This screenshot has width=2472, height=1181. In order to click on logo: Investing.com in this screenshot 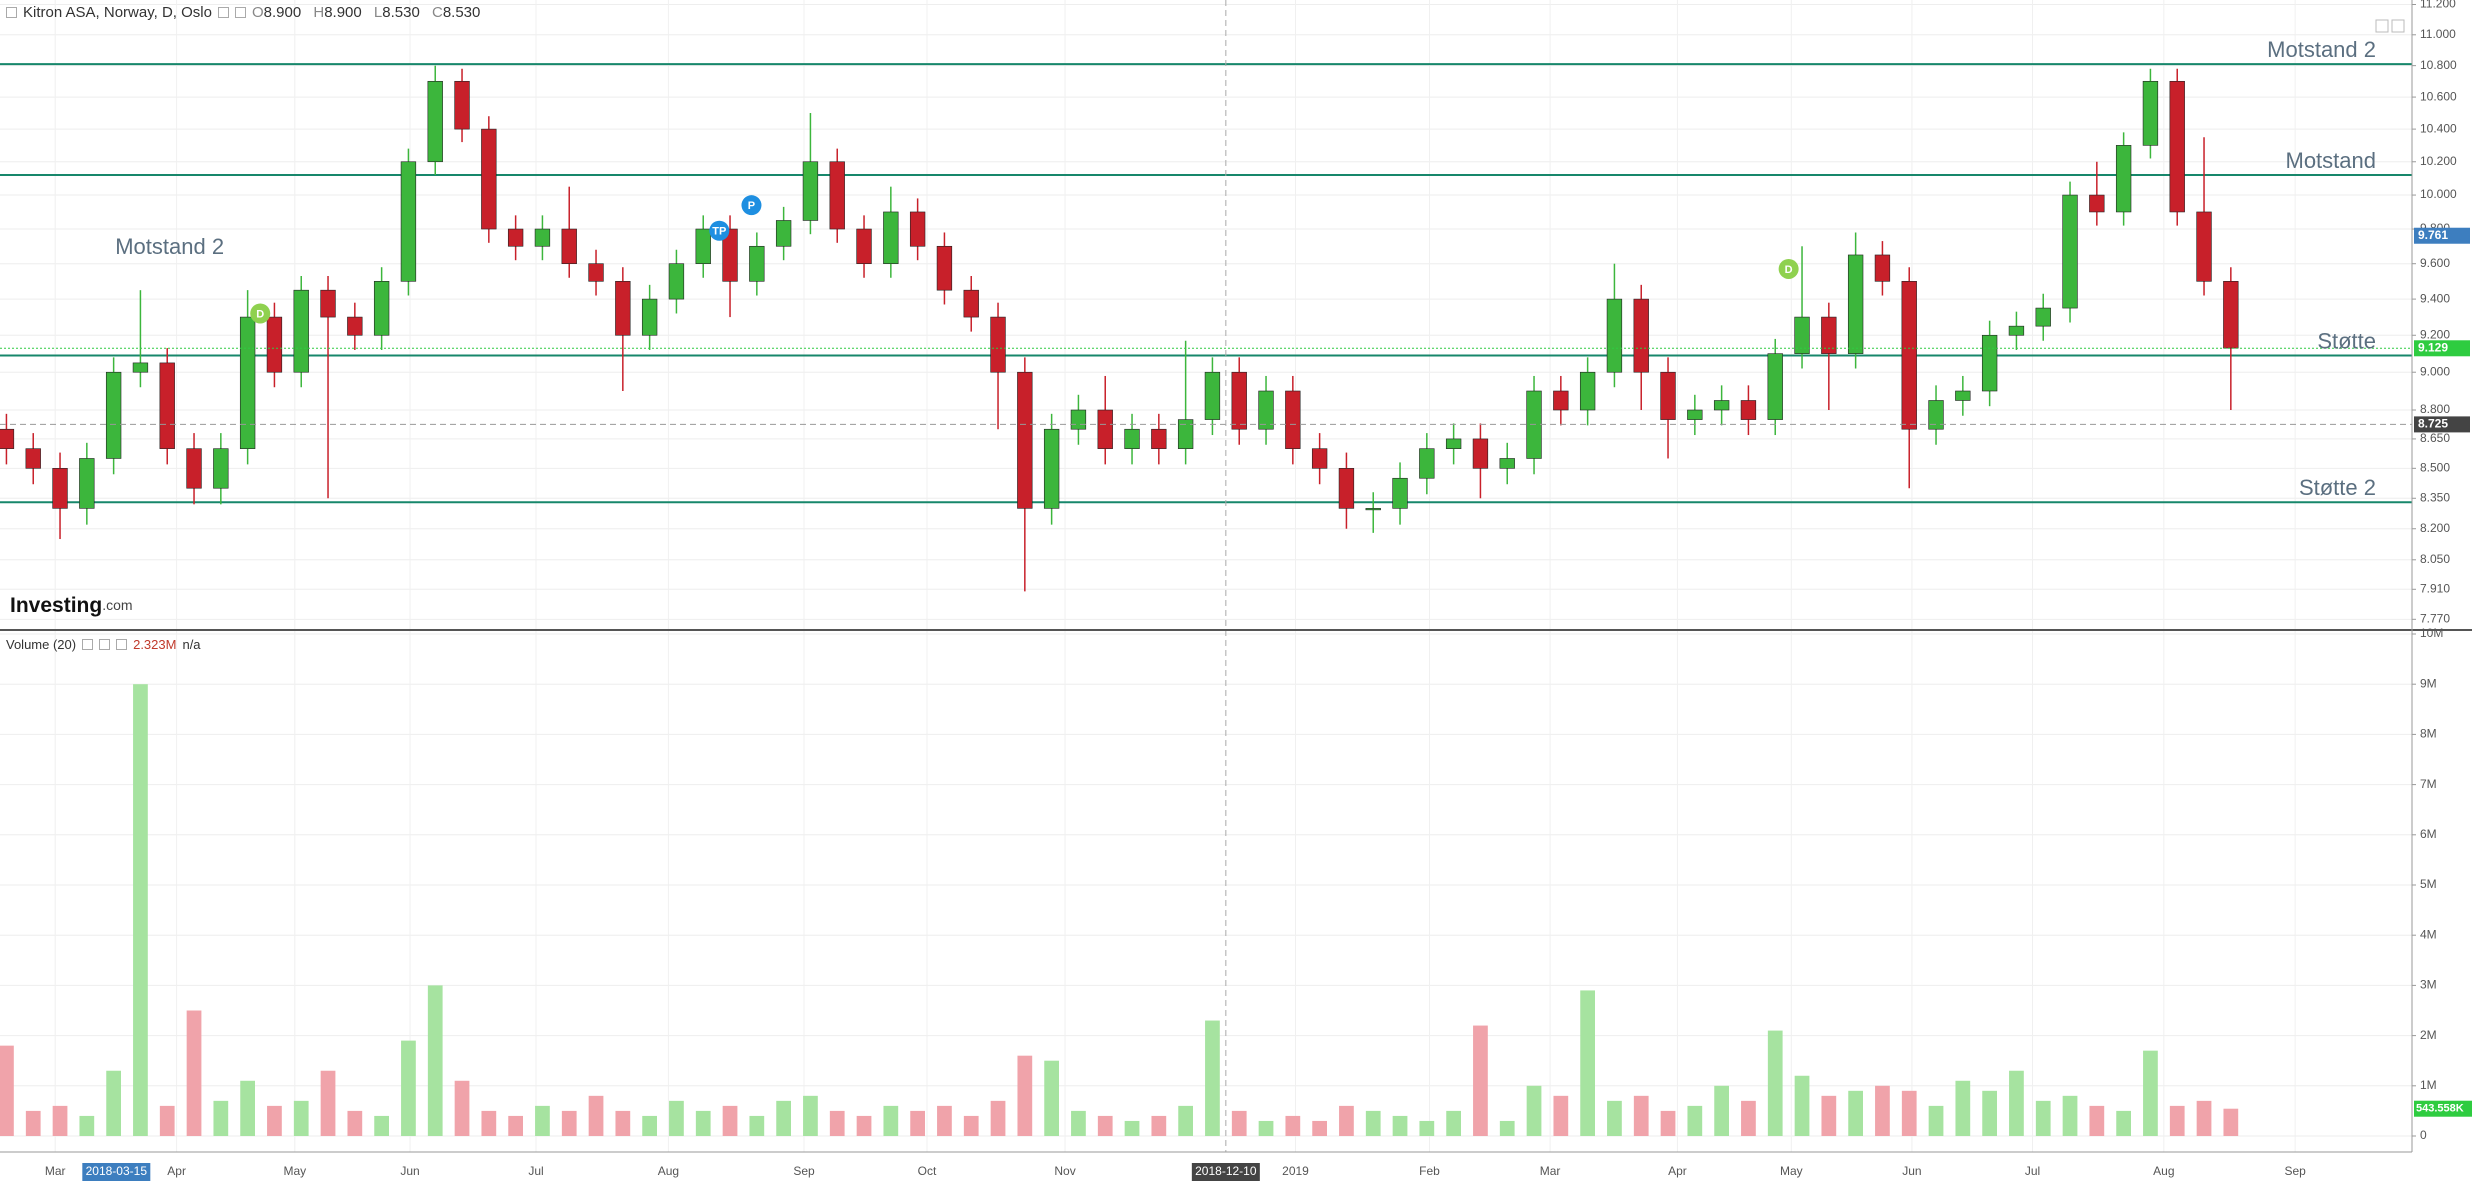, I will do `click(71, 605)`.